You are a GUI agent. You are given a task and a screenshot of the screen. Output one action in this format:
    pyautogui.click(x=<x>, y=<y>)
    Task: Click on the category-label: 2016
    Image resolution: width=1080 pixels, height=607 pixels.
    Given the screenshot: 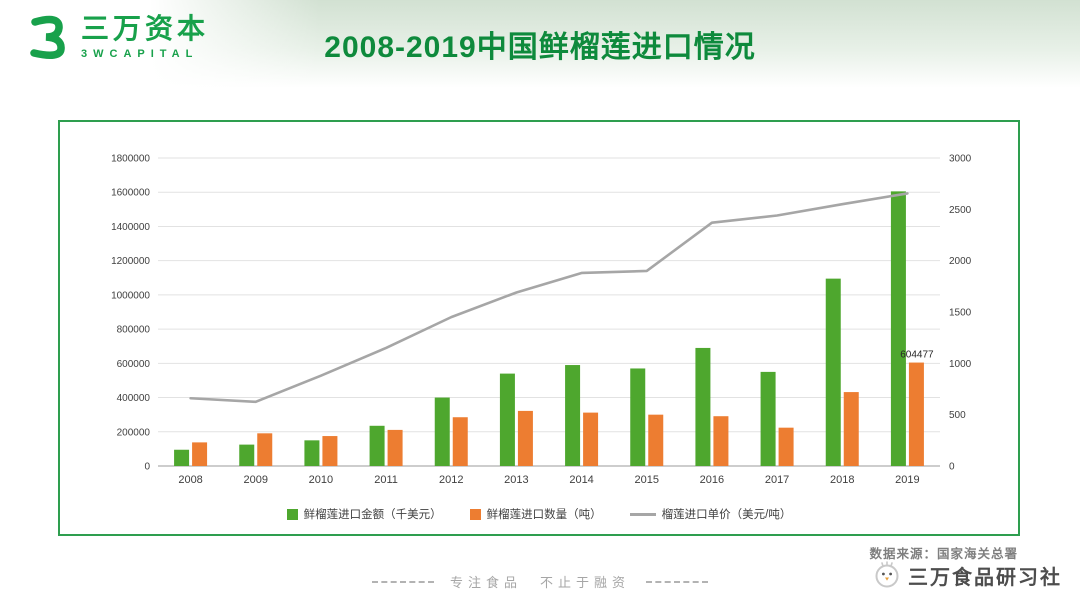 What is the action you would take?
    pyautogui.click(x=712, y=480)
    